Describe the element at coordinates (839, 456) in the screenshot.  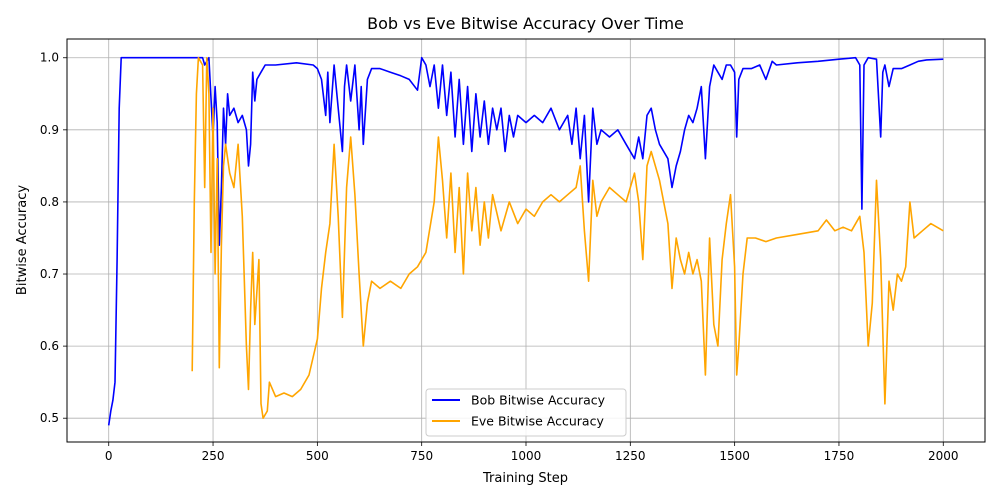
I see `x-tick-label: 1750` at that location.